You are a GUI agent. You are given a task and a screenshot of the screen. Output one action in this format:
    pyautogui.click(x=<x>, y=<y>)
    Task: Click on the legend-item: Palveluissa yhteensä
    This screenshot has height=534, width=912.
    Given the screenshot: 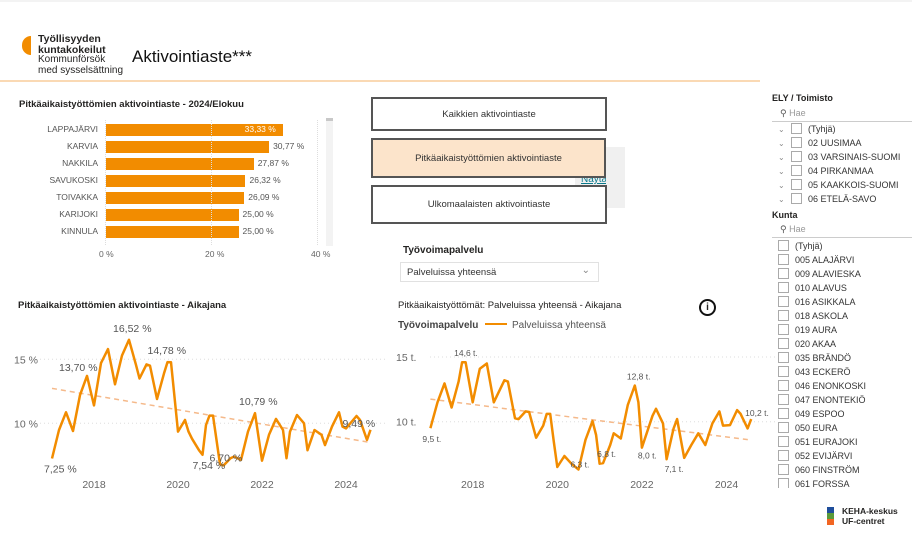 What is the action you would take?
    pyautogui.click(x=558, y=325)
    